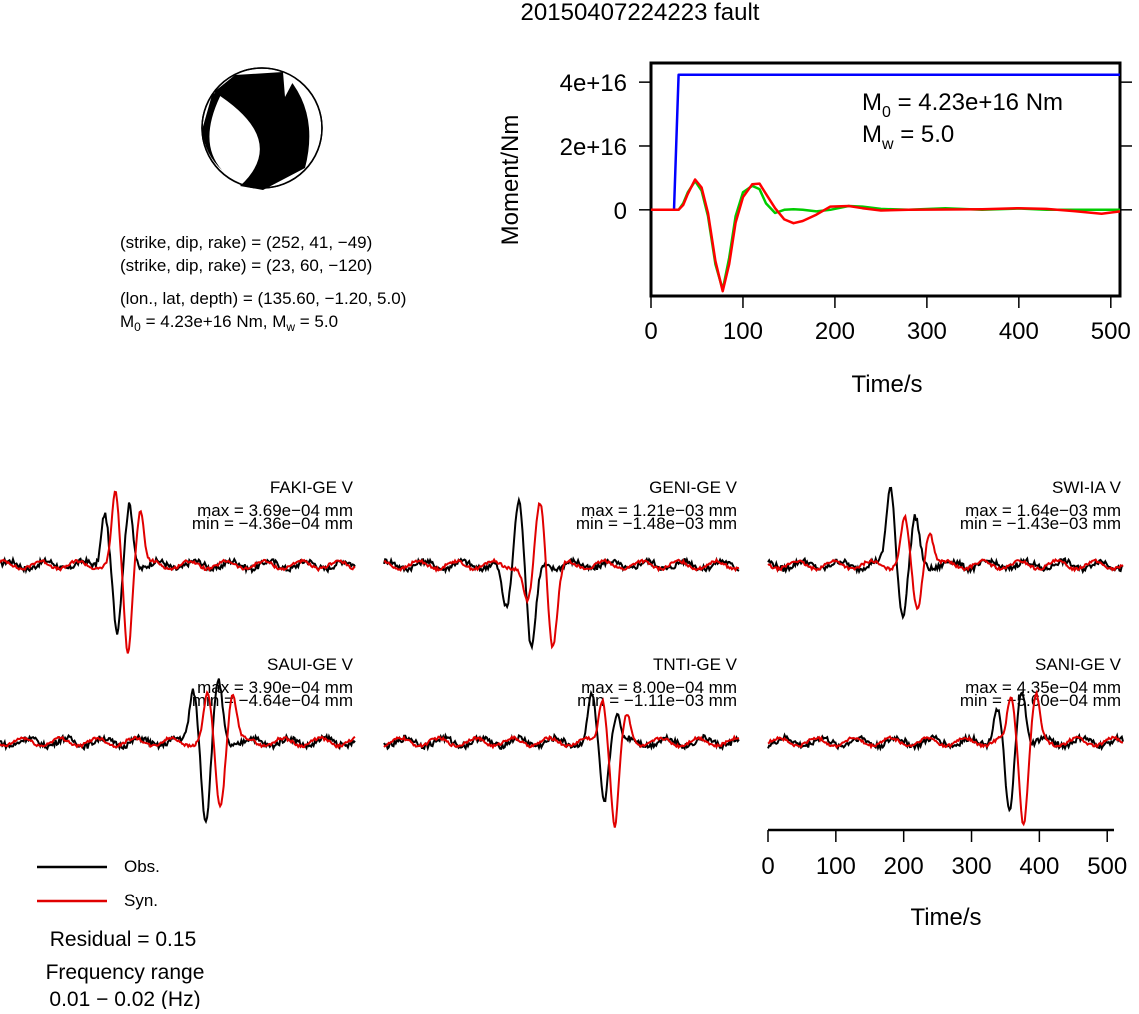 The image size is (1139, 1014). What do you see at coordinates (650, 331) in the screenshot?
I see `moment-xtick-label: 0` at bounding box center [650, 331].